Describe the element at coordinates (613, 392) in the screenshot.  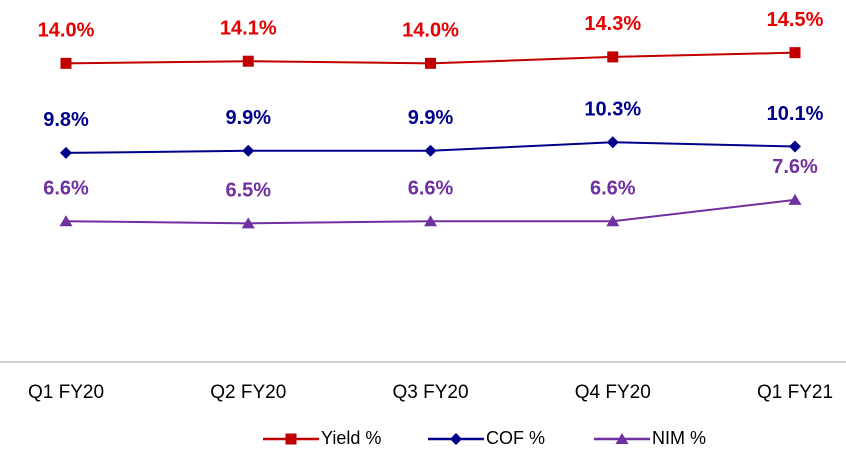
I see `x-tick-label: Q4 FY20` at that location.